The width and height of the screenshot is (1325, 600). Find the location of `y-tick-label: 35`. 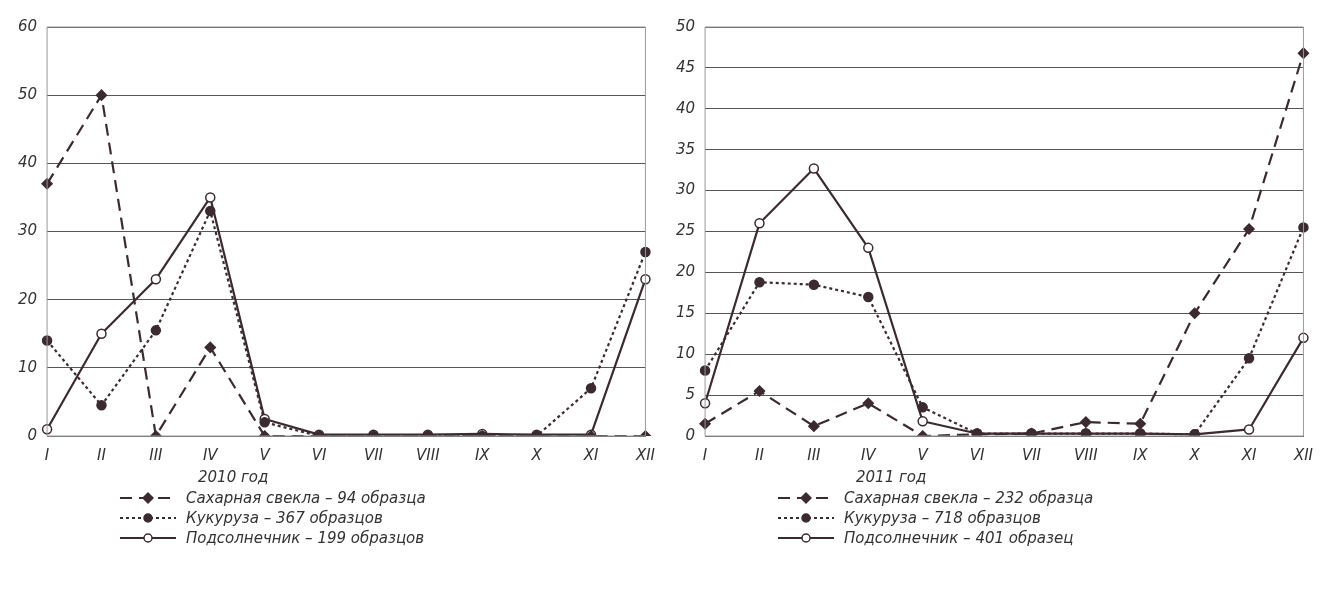

y-tick-label: 35 is located at coordinates (685, 148).